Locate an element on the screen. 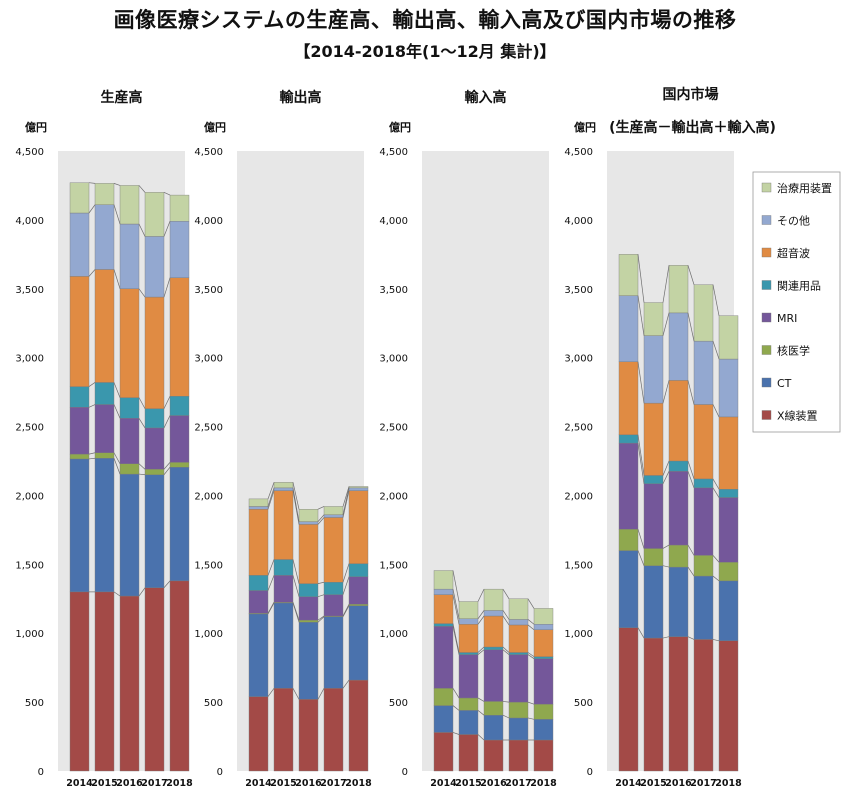 The width and height of the screenshot is (850, 798). legend-entry: 治療用装置 is located at coordinates (804, 188).